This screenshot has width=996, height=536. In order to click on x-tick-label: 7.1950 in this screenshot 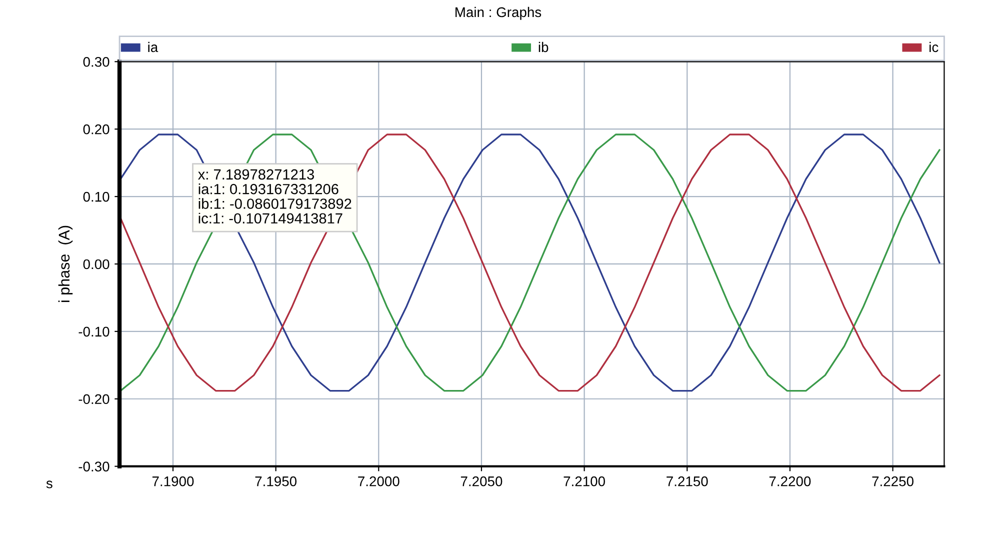, I will do `click(276, 481)`.